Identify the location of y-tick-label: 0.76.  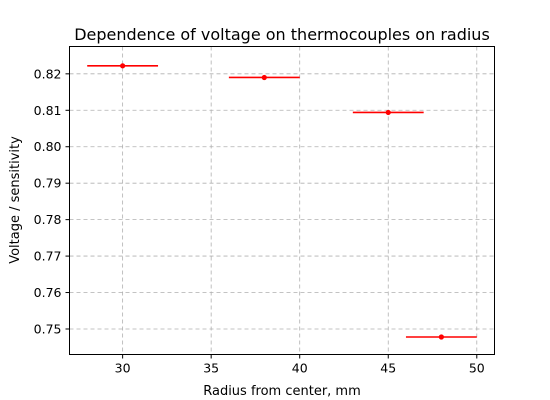
(48, 292).